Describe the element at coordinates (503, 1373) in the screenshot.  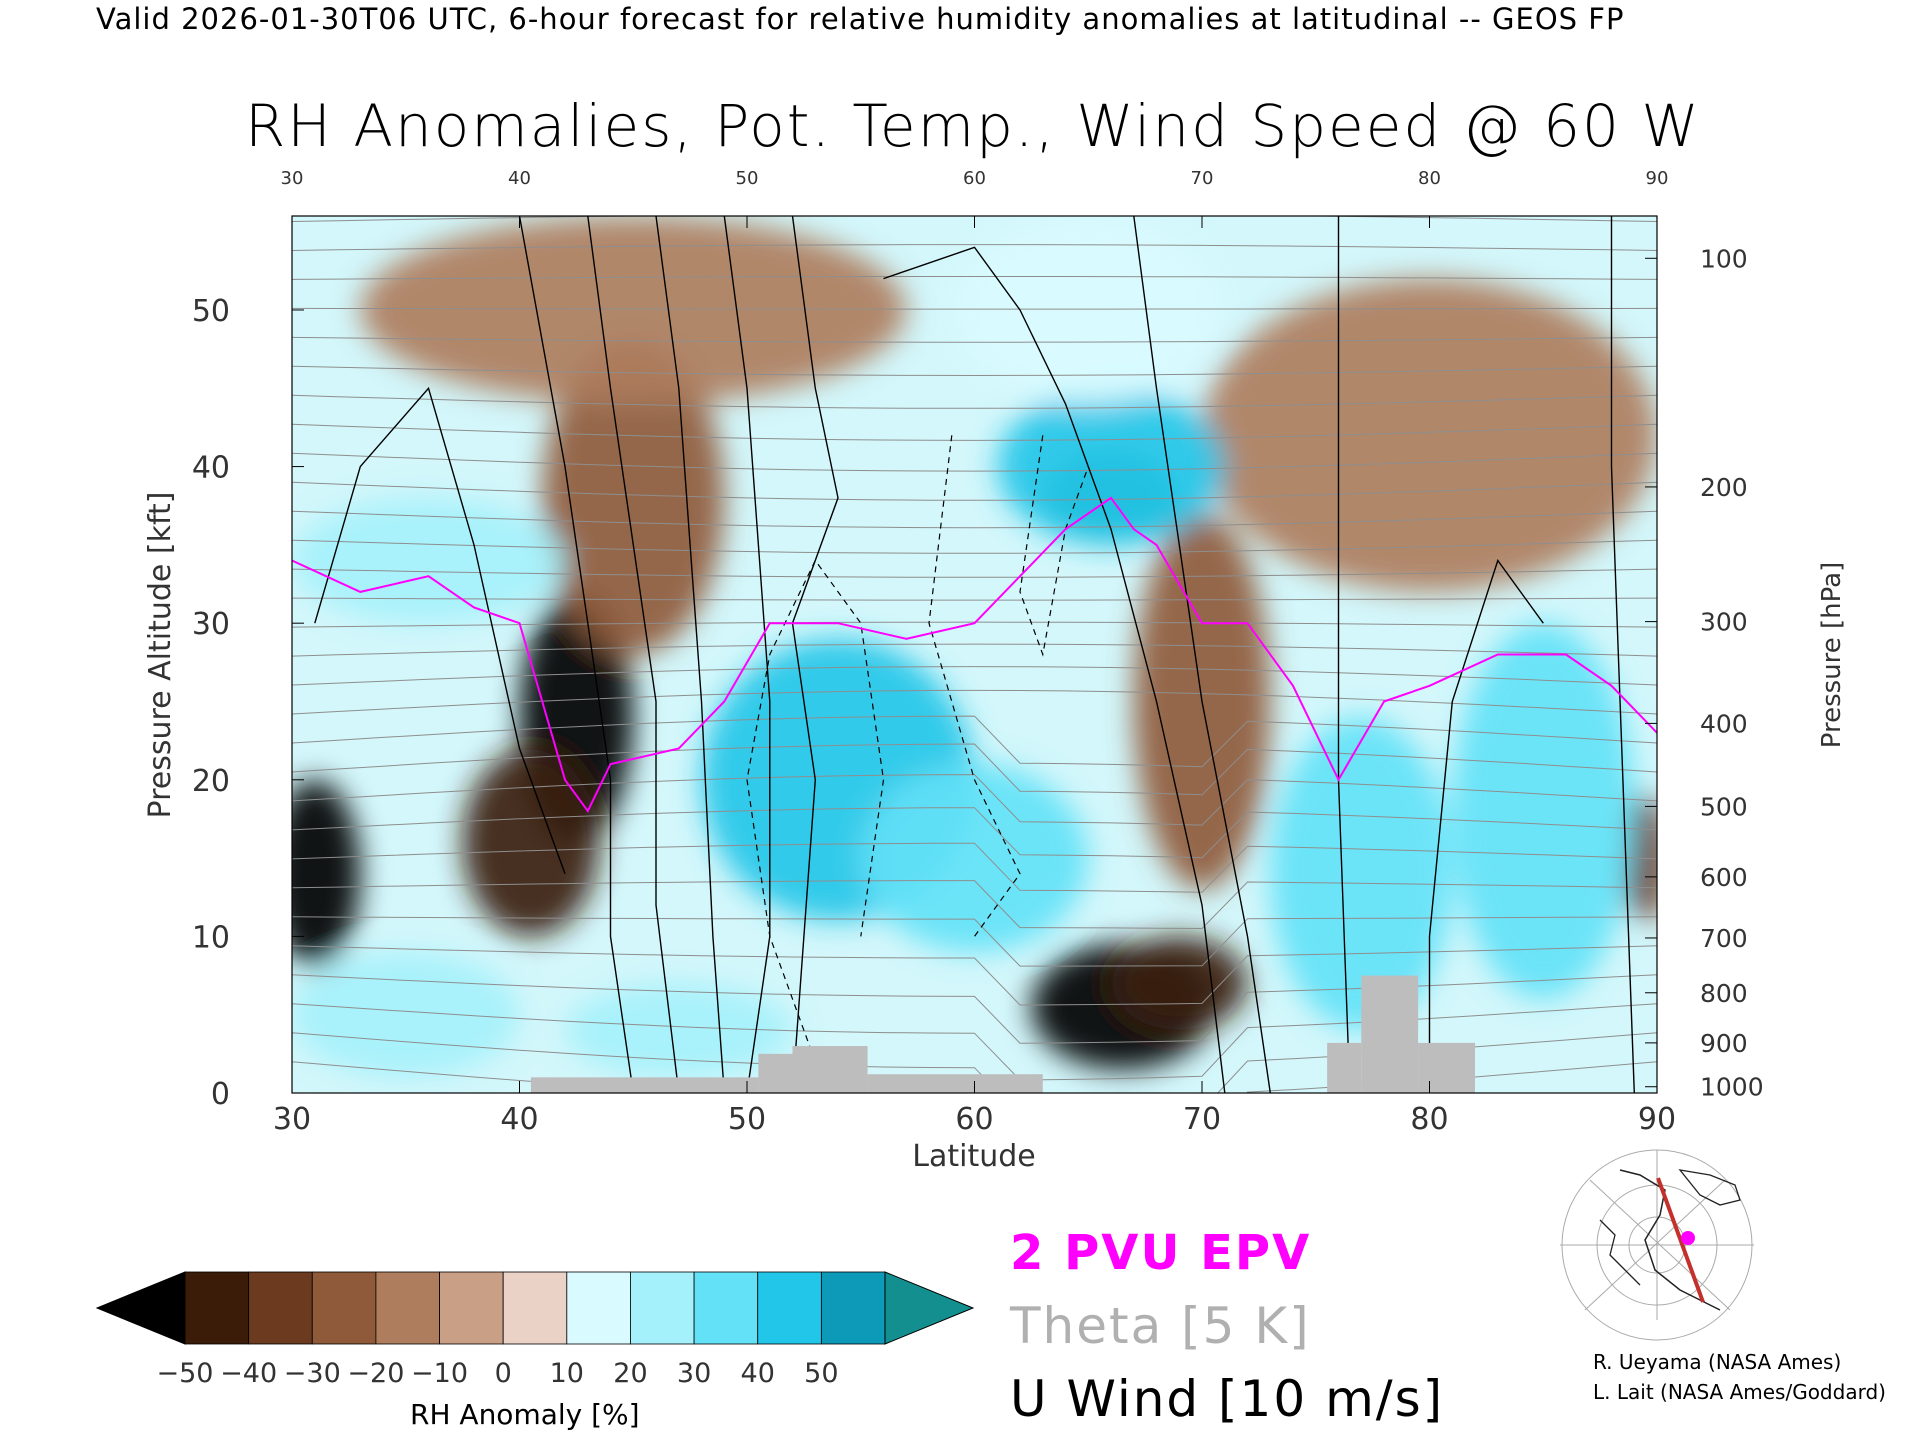
I see `colorbar-tick-label: 0` at that location.